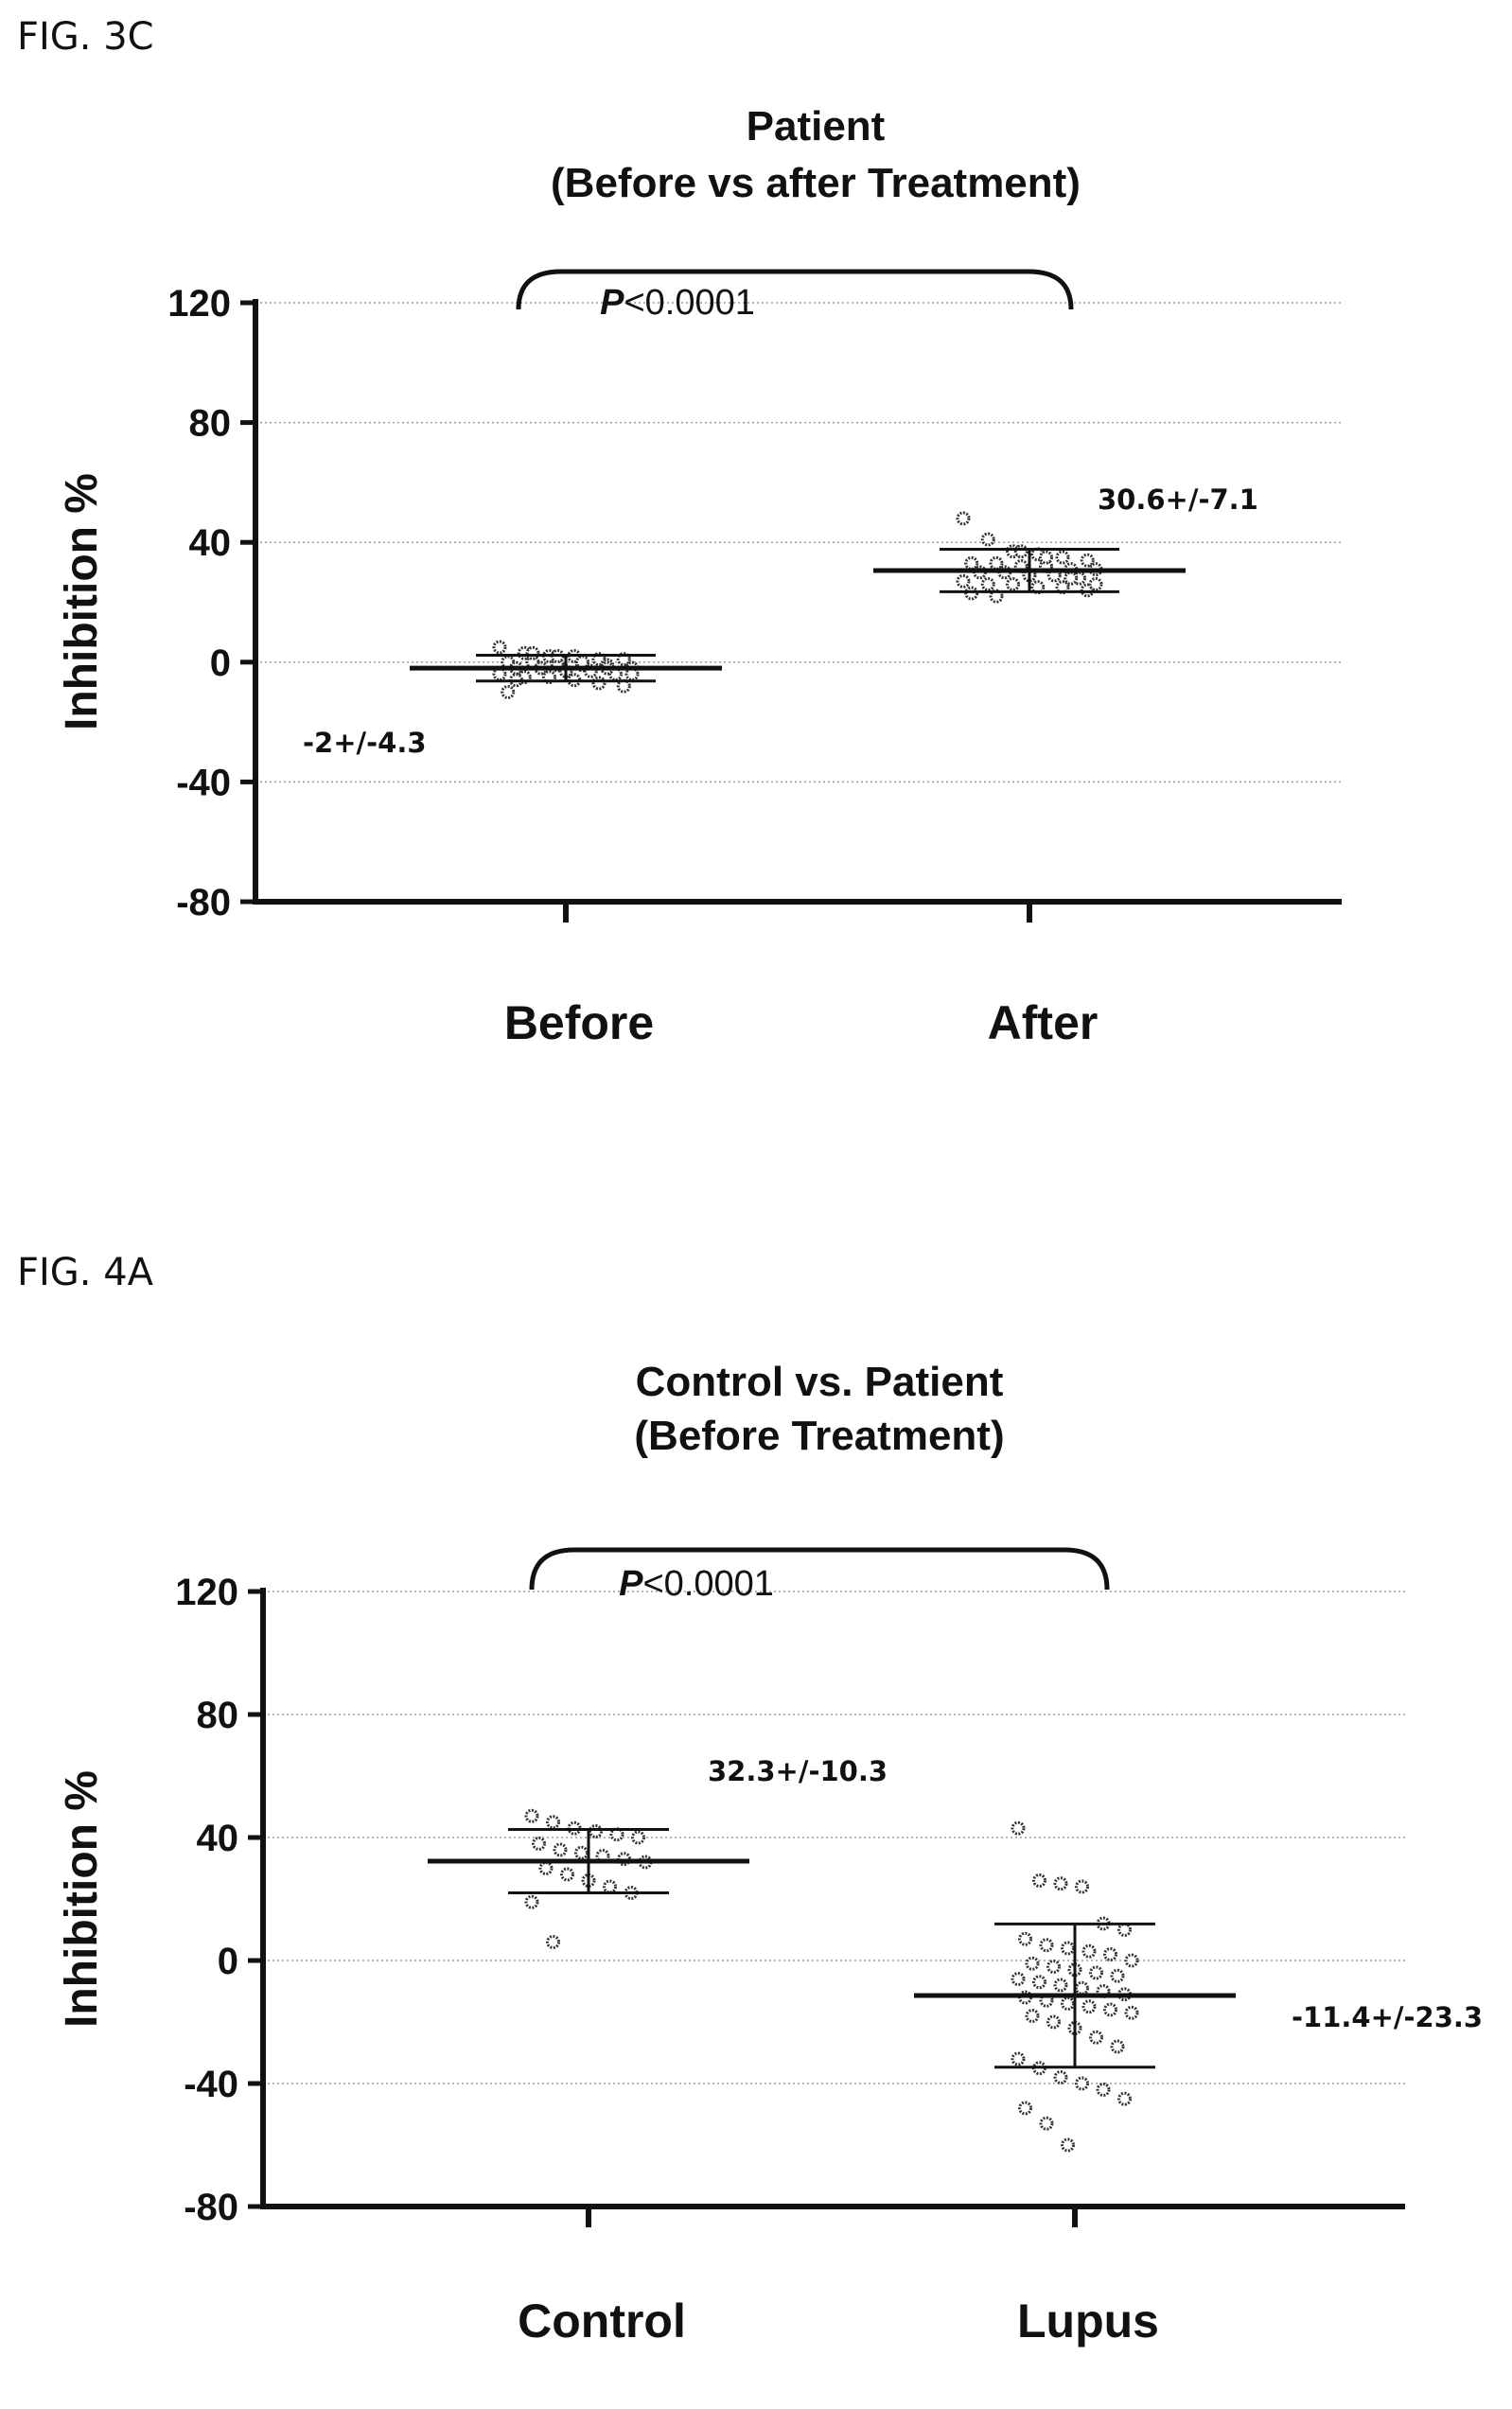 The image size is (1512, 2409). Describe the element at coordinates (602, 2321) in the screenshot. I see `category-label: Control` at that location.